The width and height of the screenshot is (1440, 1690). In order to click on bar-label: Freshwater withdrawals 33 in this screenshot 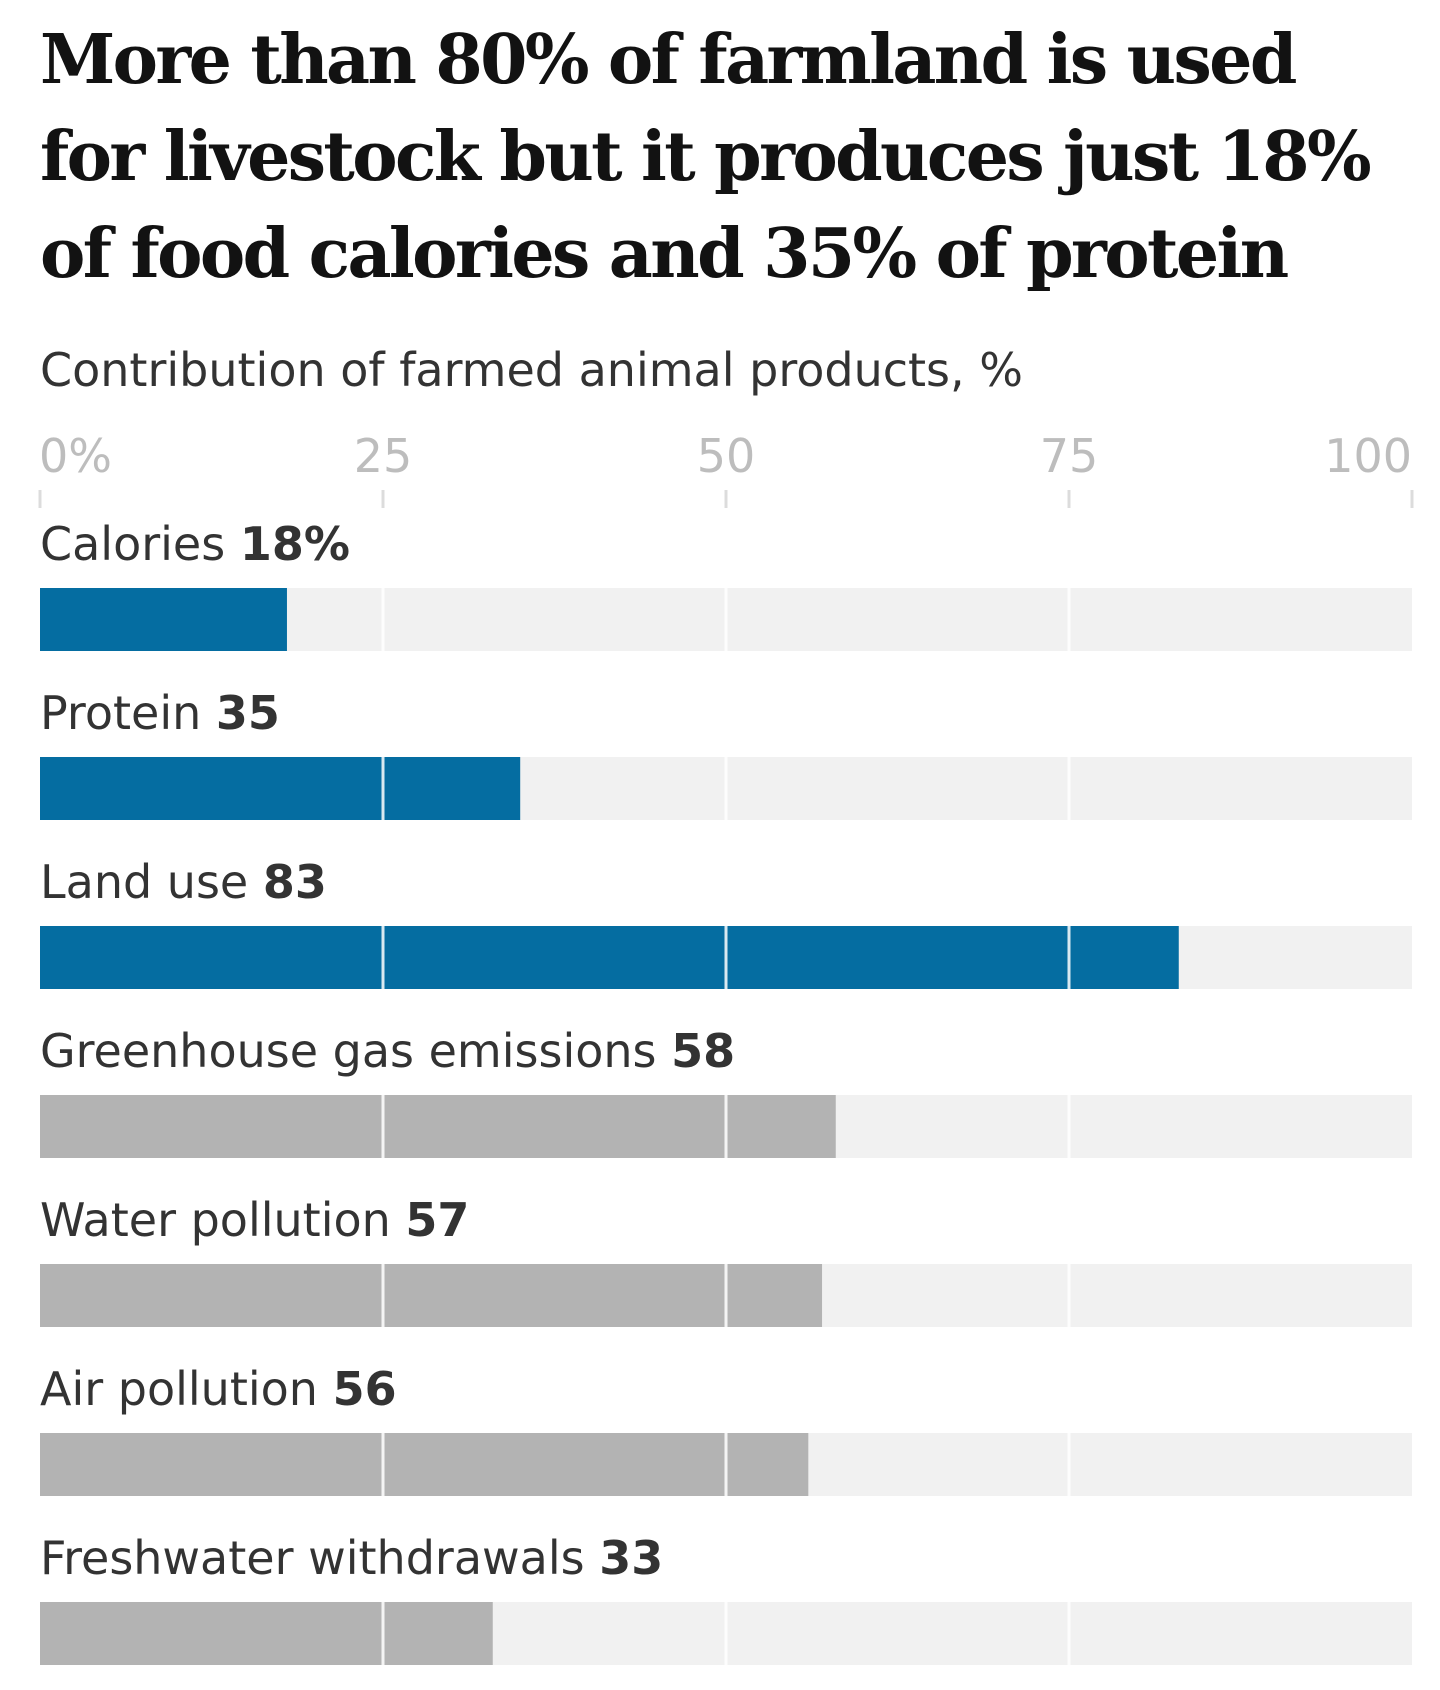, I will do `click(351, 1558)`.